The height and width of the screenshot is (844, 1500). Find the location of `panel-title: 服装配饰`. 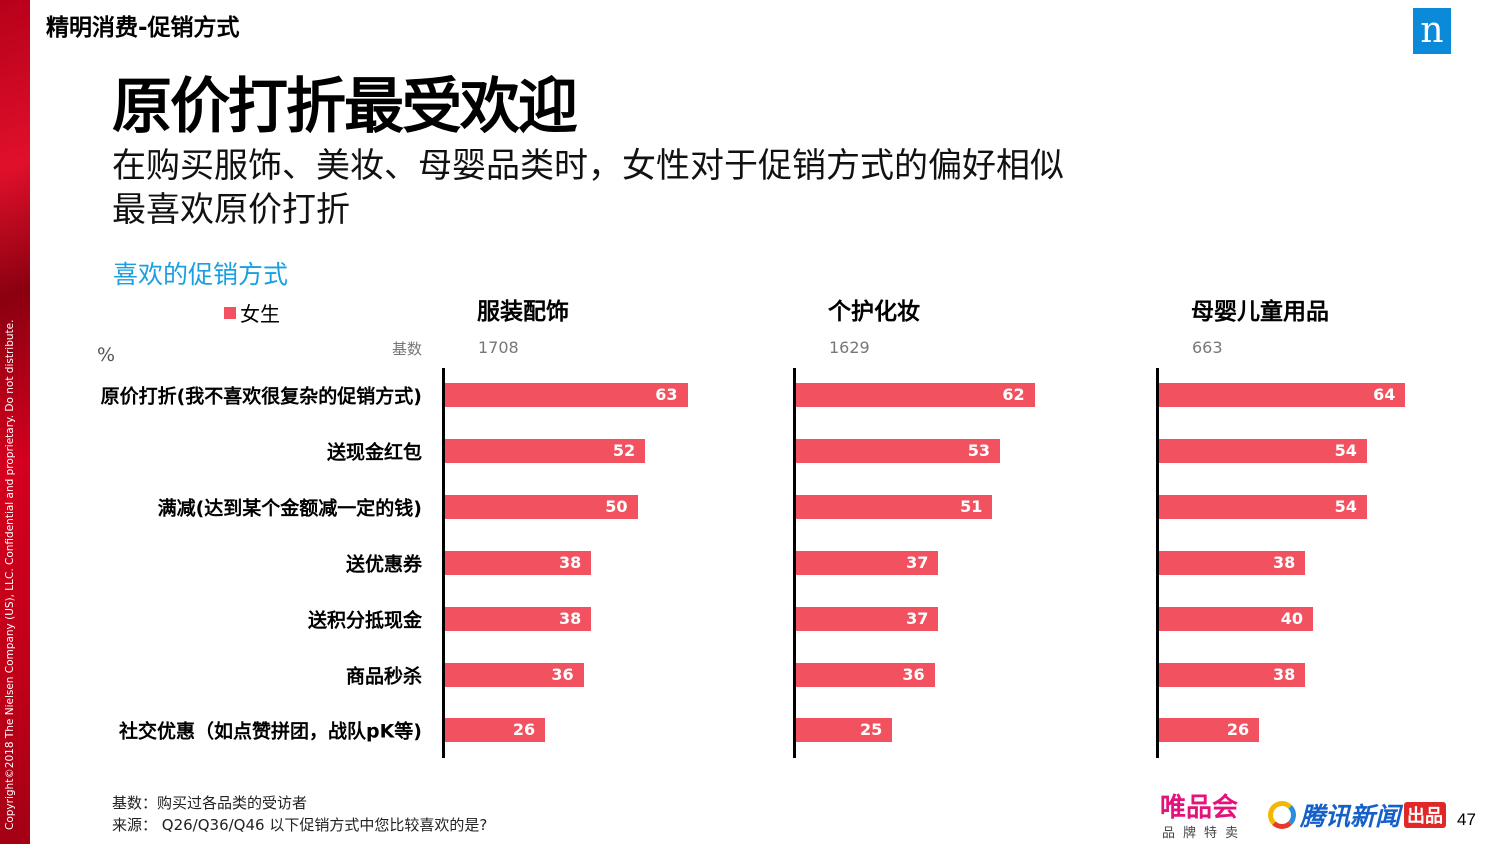

panel-title: 服装配饰 is located at coordinates (523, 312).